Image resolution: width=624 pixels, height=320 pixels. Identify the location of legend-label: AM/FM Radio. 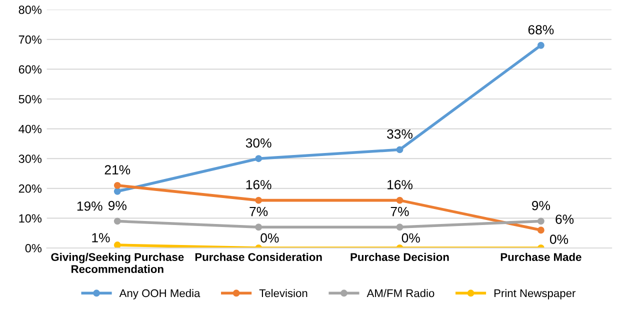
(400, 293).